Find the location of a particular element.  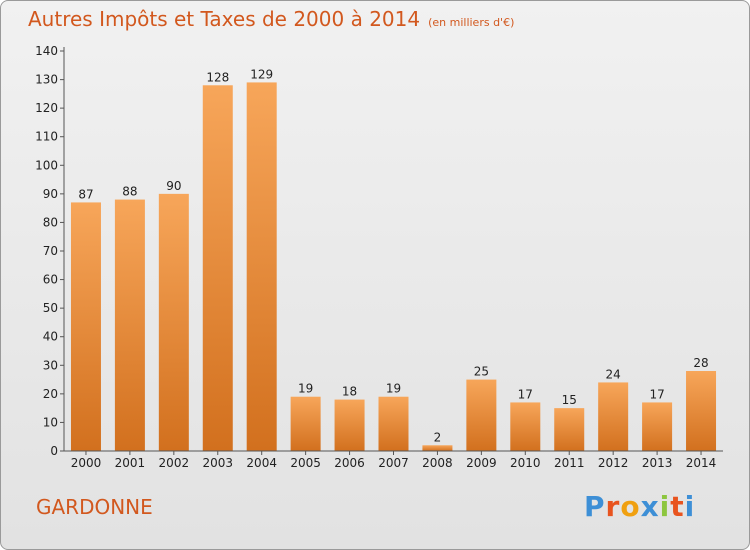

y-tick-label: 140 is located at coordinates (46, 51).